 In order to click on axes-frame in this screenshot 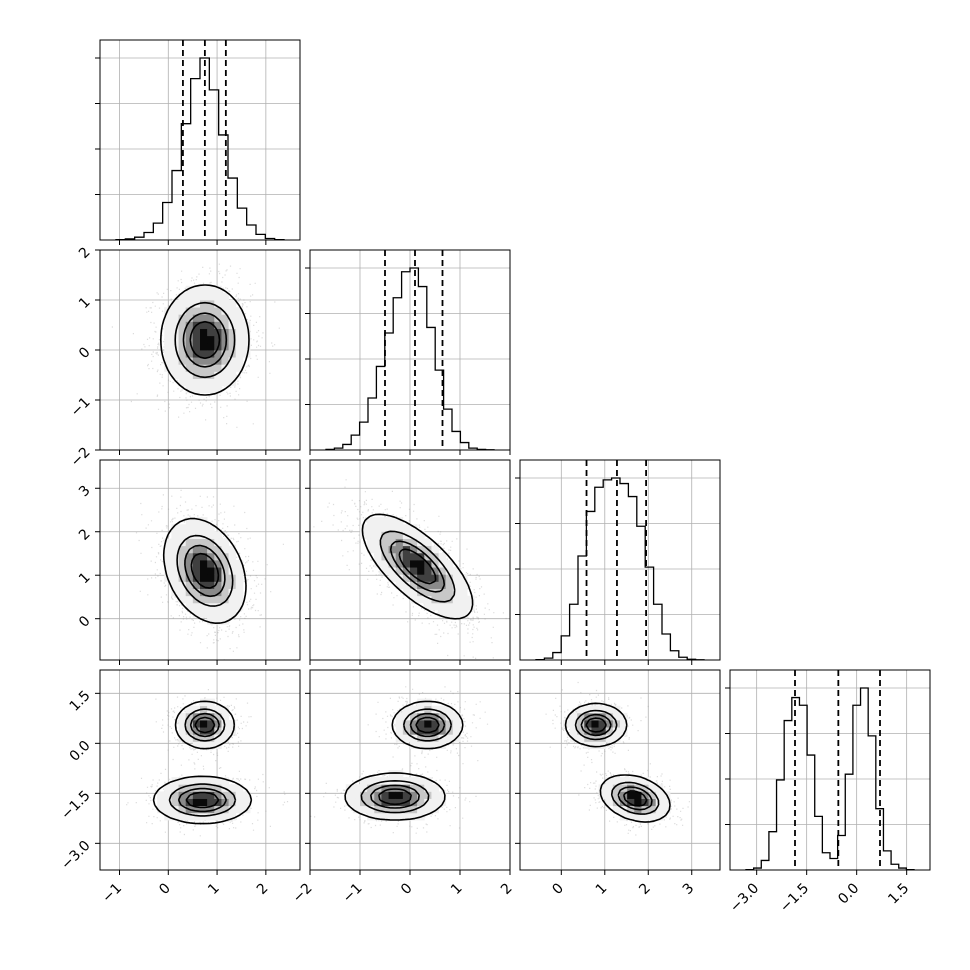, I will do `click(830, 770)`.